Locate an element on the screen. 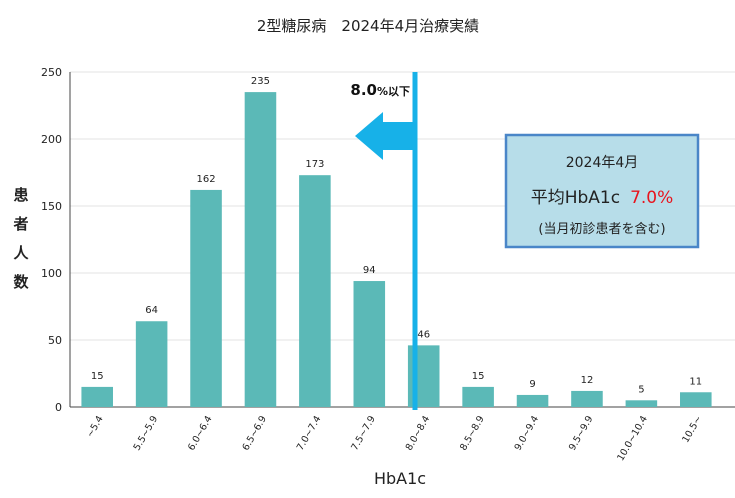  data-label: 94 is located at coordinates (369, 270).